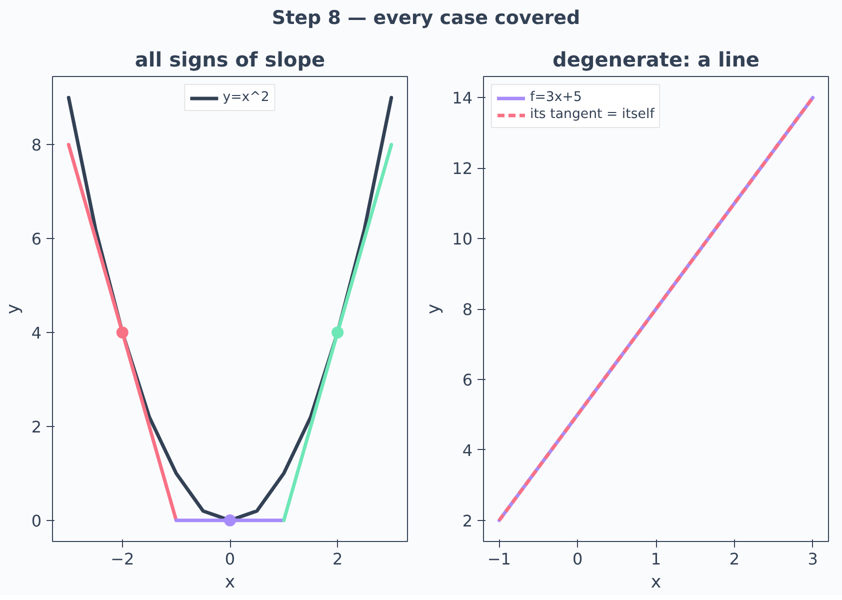 This screenshot has height=600, width=842. I want to click on x-tick-label: 1, so click(656, 559).